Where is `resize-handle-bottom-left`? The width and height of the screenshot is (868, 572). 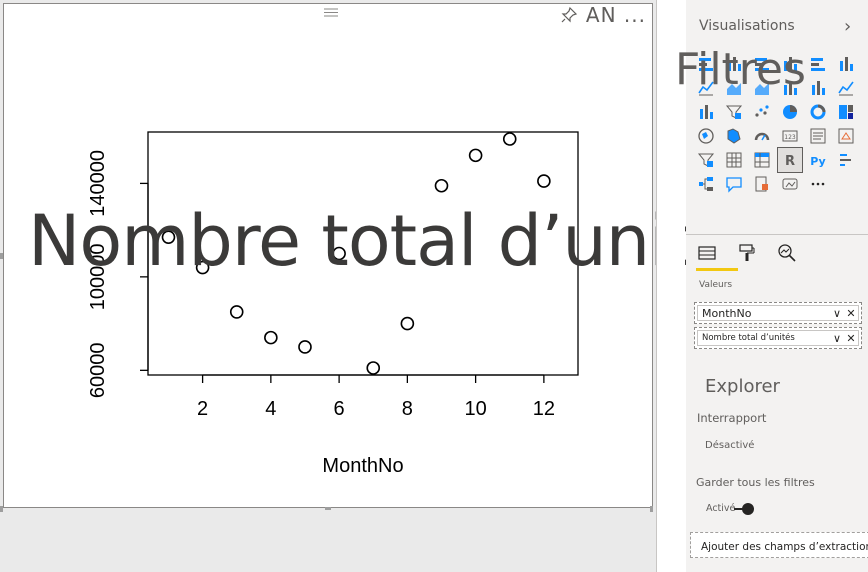 resize-handle-bottom-left is located at coordinates (1, 509).